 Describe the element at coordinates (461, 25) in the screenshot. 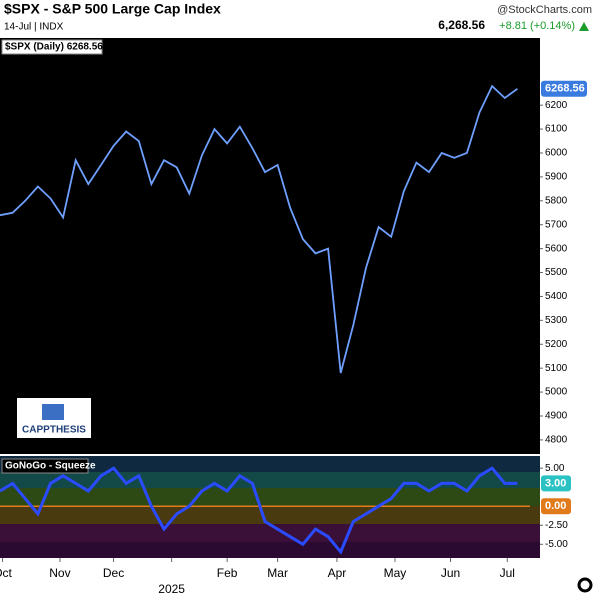

I see `price: 6,268.56` at that location.